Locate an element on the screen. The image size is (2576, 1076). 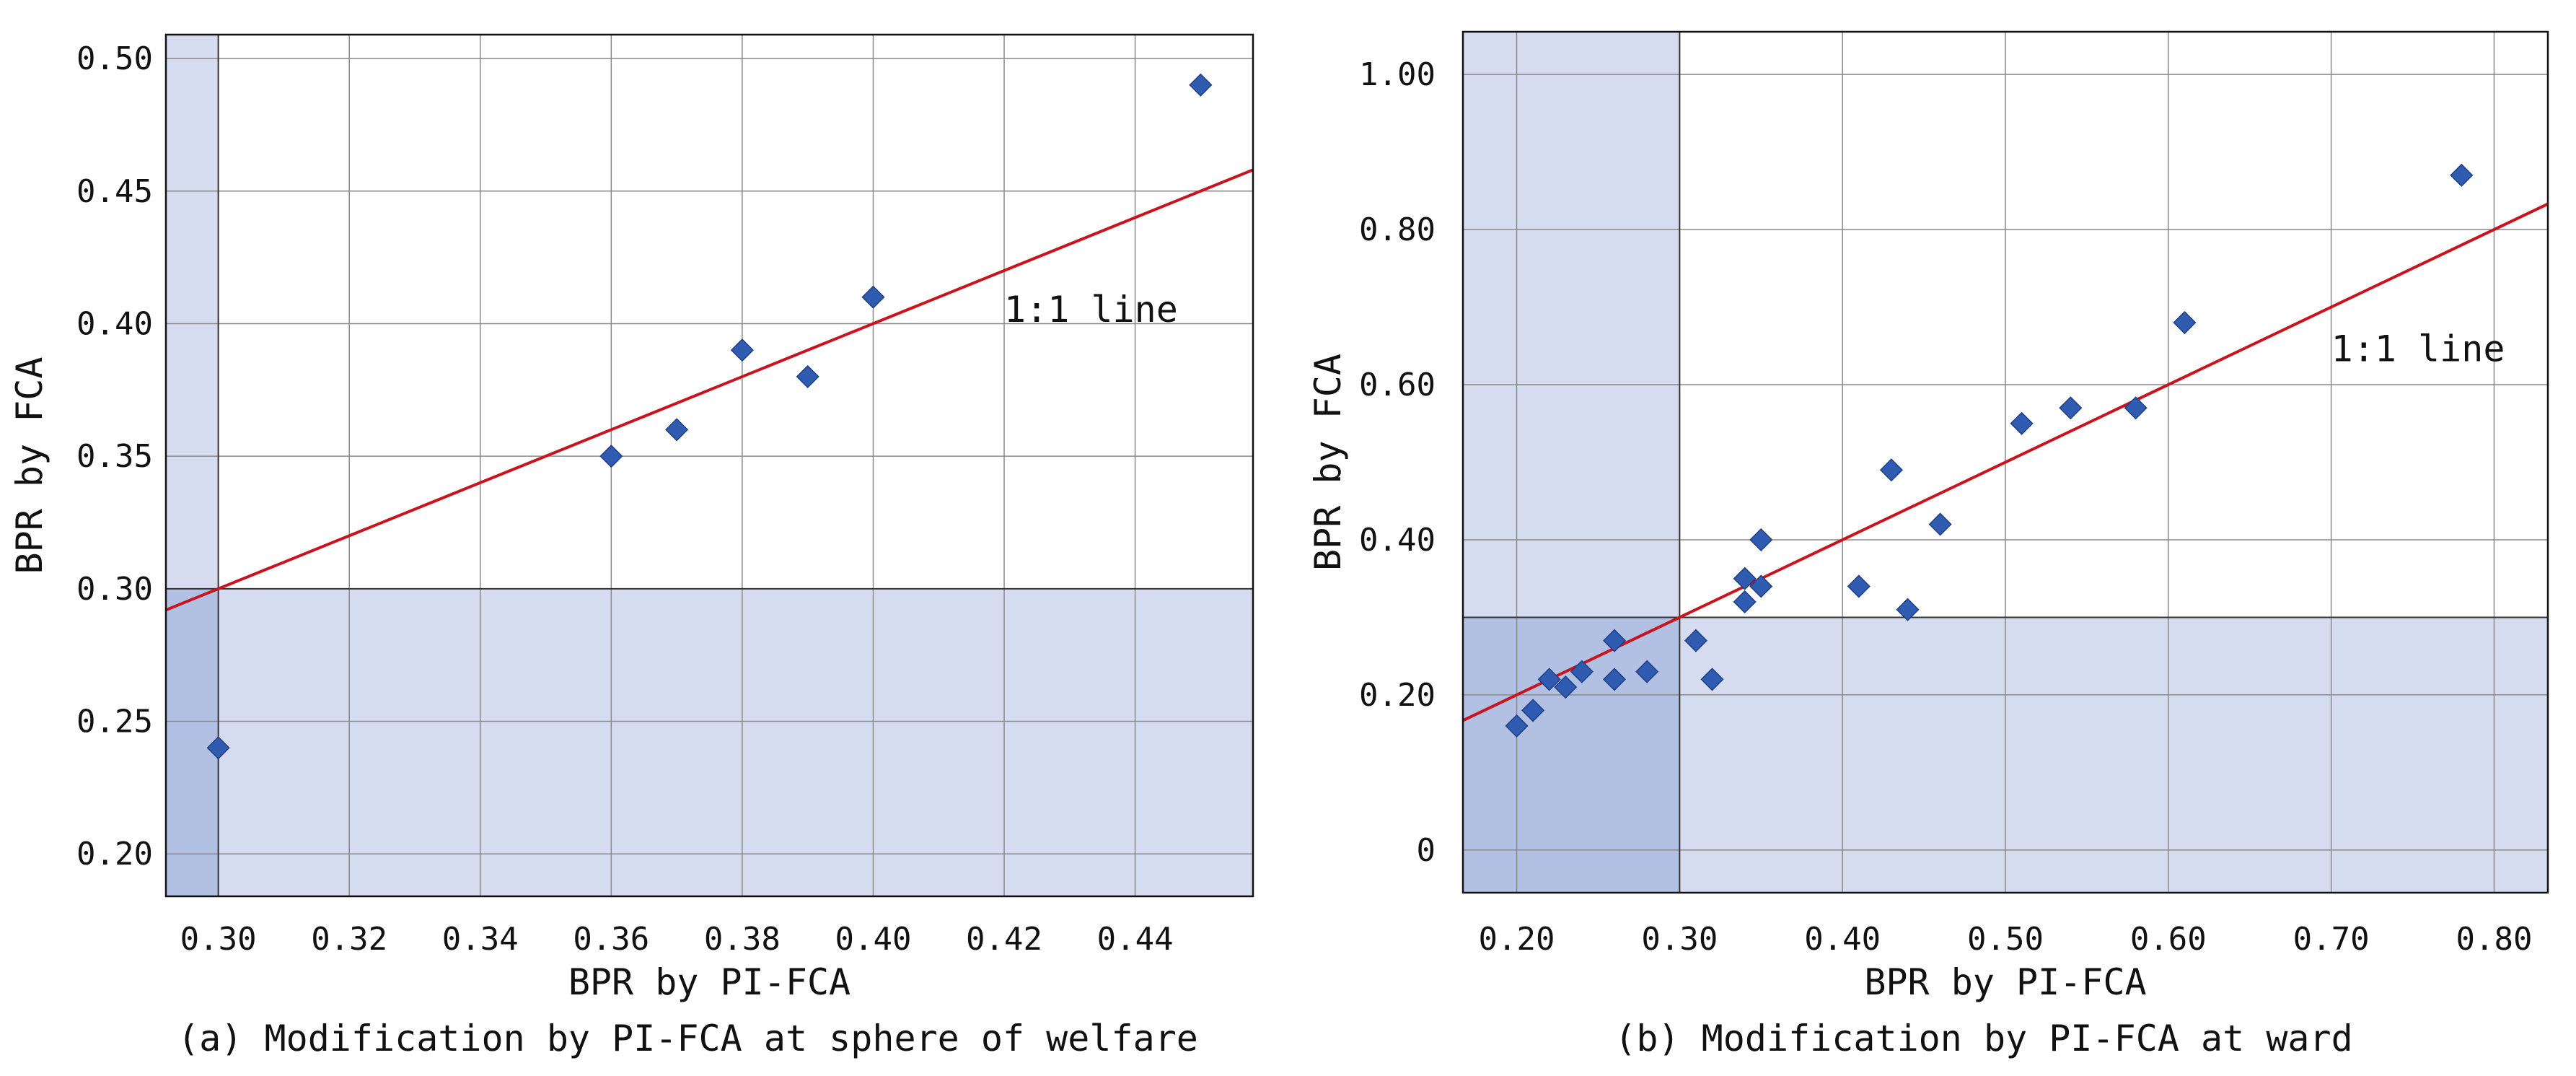
y-tick-label: 0.30 is located at coordinates (114, 589).